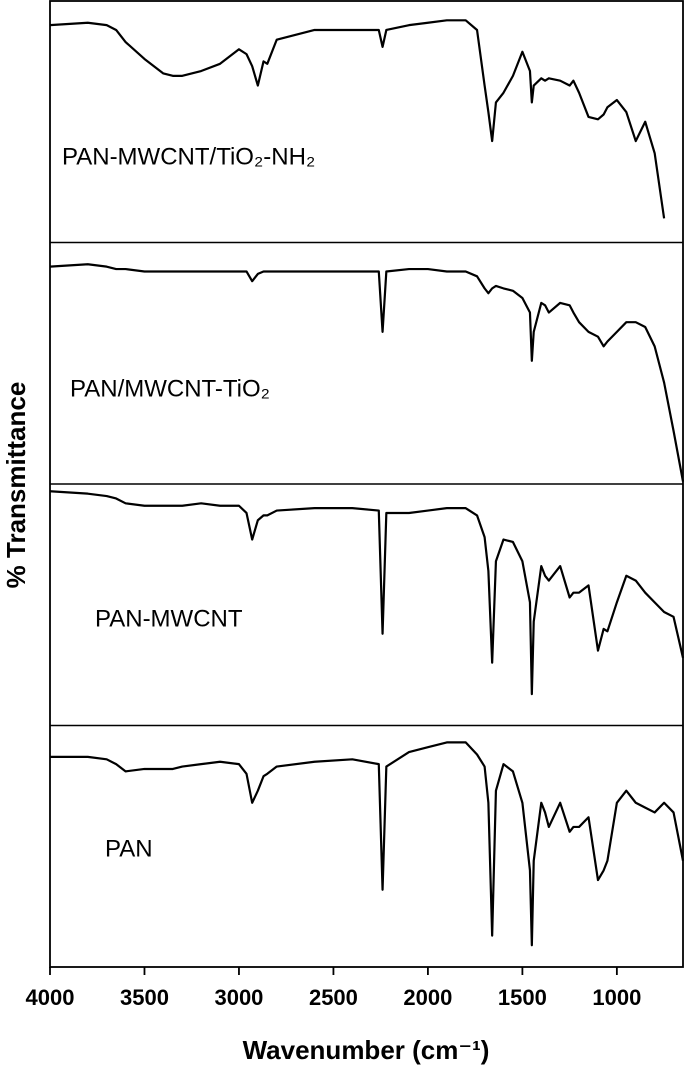 The height and width of the screenshot is (1079, 685). I want to click on x-tick-label: 2500, so click(333, 997).